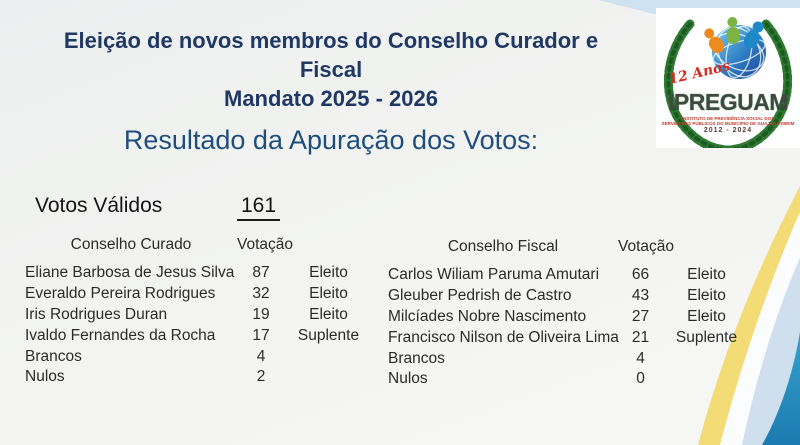 The image size is (800, 445). I want to click on column-header-name: Conselho Fiscal, so click(503, 246).